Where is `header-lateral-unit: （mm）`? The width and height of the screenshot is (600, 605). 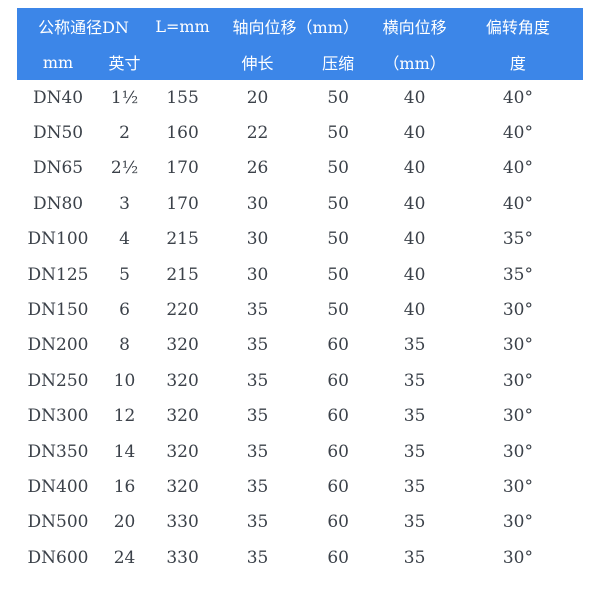 header-lateral-unit: （mm） is located at coordinates (414, 62).